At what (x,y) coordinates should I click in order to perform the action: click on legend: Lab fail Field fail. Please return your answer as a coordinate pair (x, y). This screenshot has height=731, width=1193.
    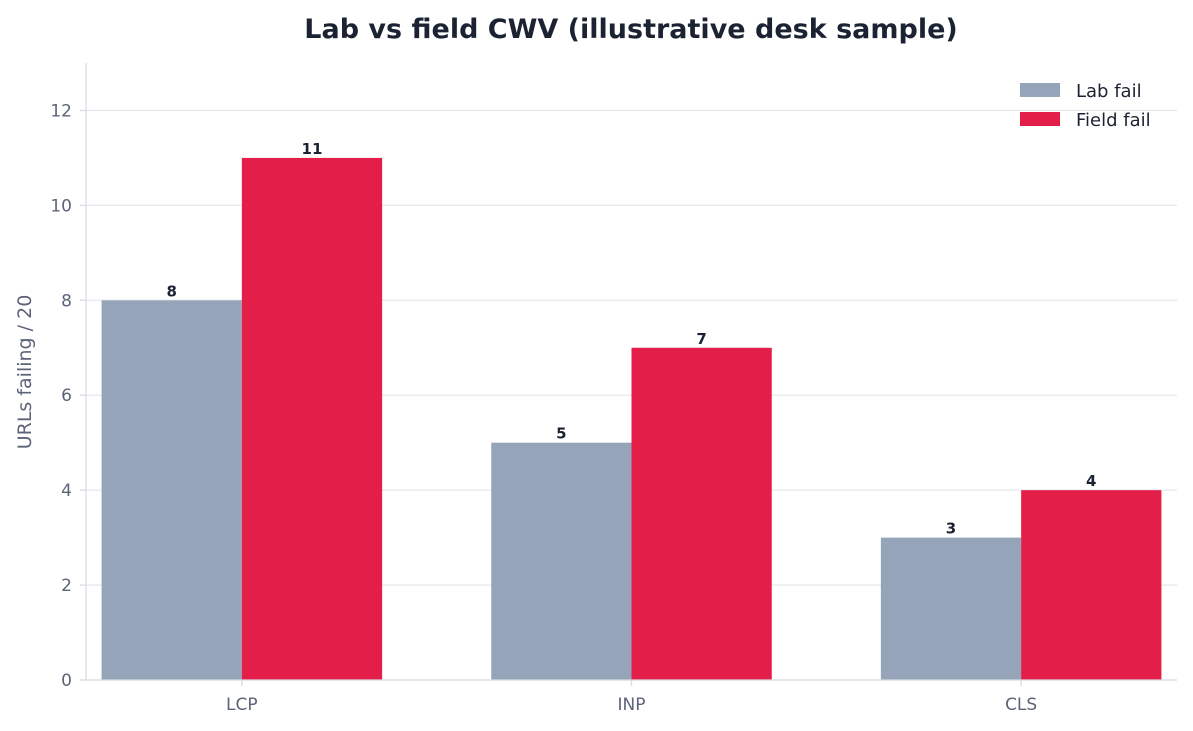
    Looking at the image, I should click on (1085, 106).